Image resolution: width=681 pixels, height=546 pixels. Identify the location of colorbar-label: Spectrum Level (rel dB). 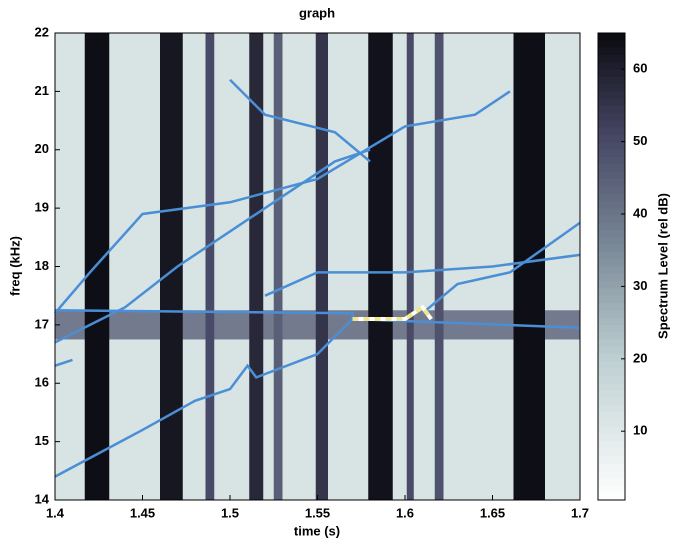
(662, 266).